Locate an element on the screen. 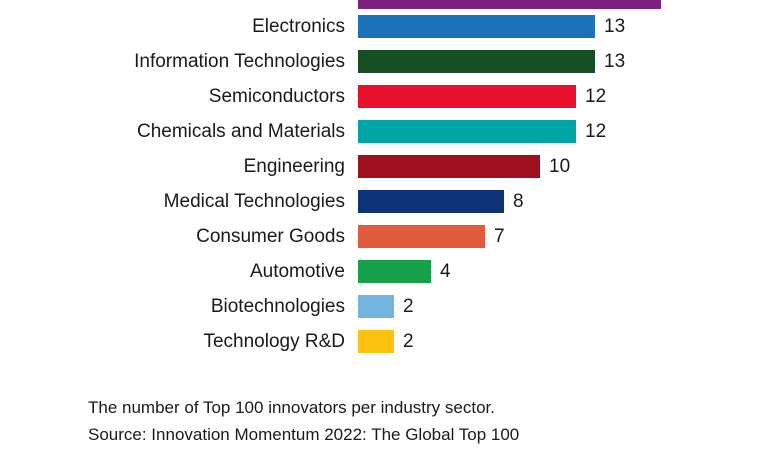 The width and height of the screenshot is (770, 452). value-label: 4 is located at coordinates (445, 271).